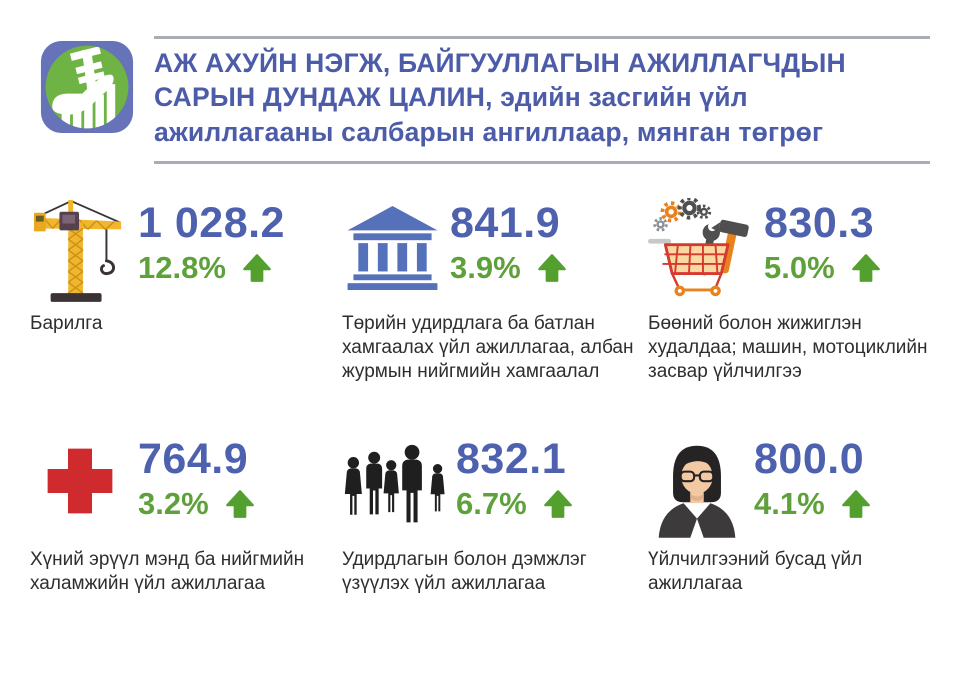 Image resolution: width=960 pixels, height=678 pixels. I want to click on figures: 800.0 4.1%, so click(812, 478).